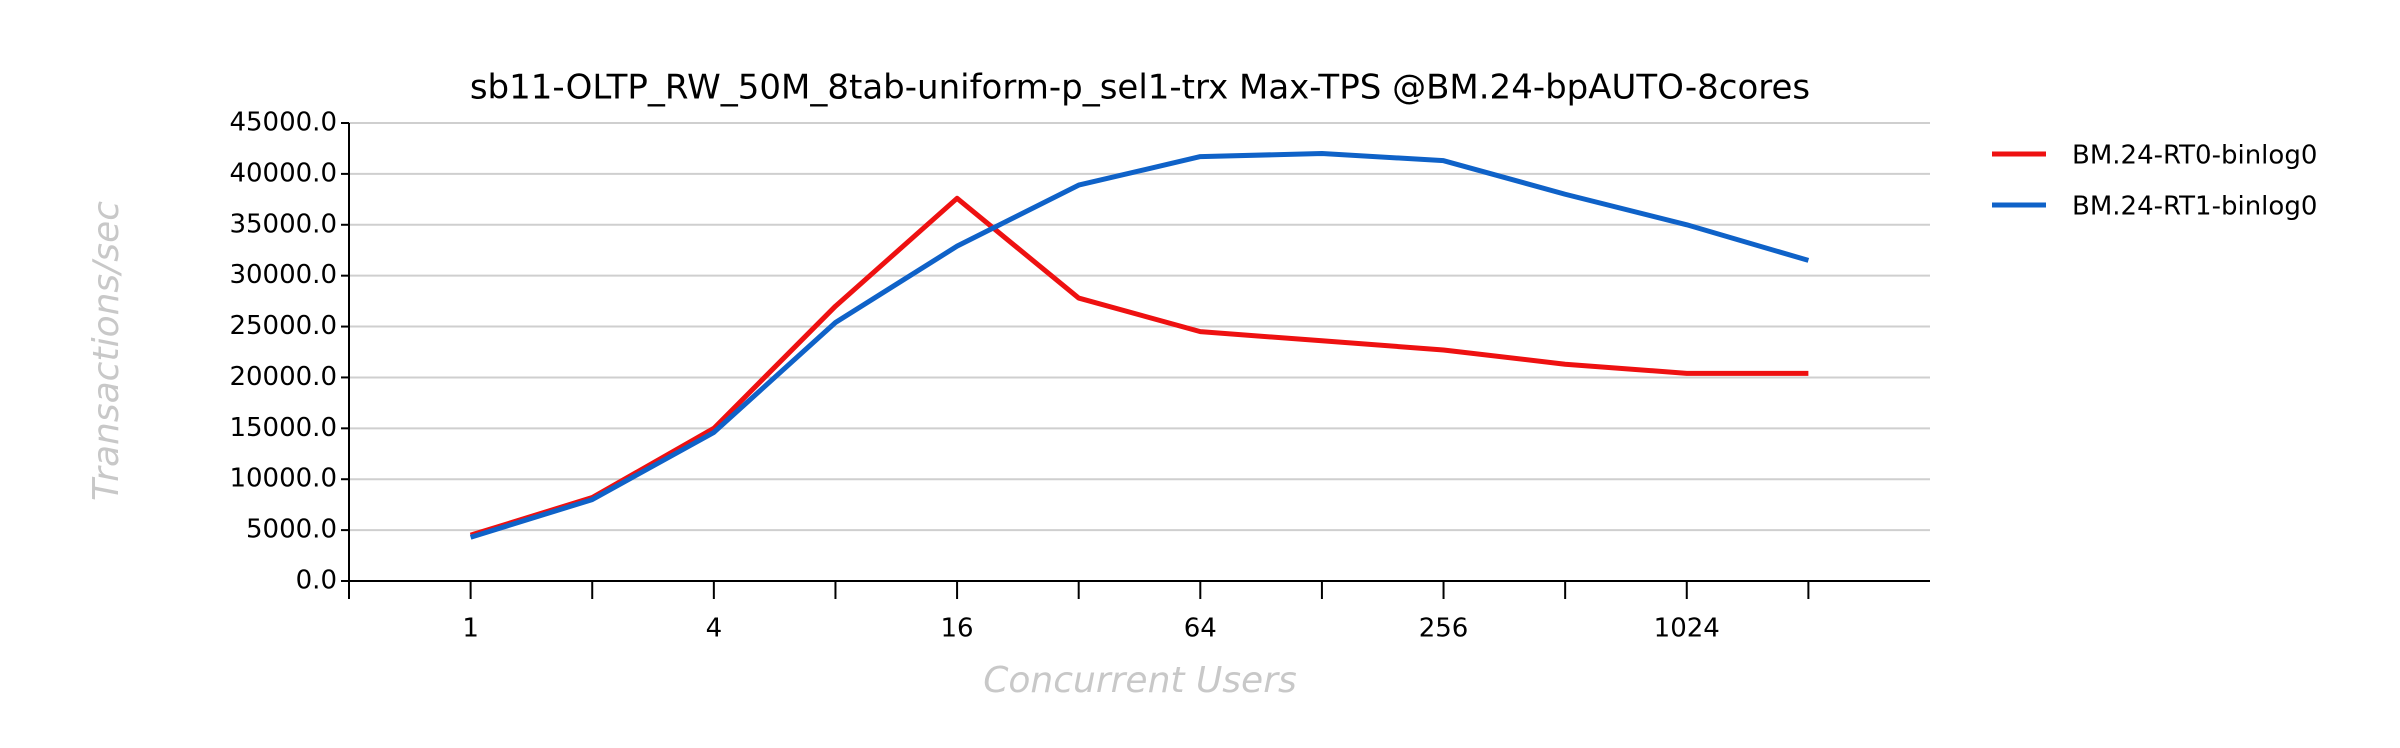 The width and height of the screenshot is (2400, 748). I want to click on y-axis-label: Transactions/sec, so click(106, 351).